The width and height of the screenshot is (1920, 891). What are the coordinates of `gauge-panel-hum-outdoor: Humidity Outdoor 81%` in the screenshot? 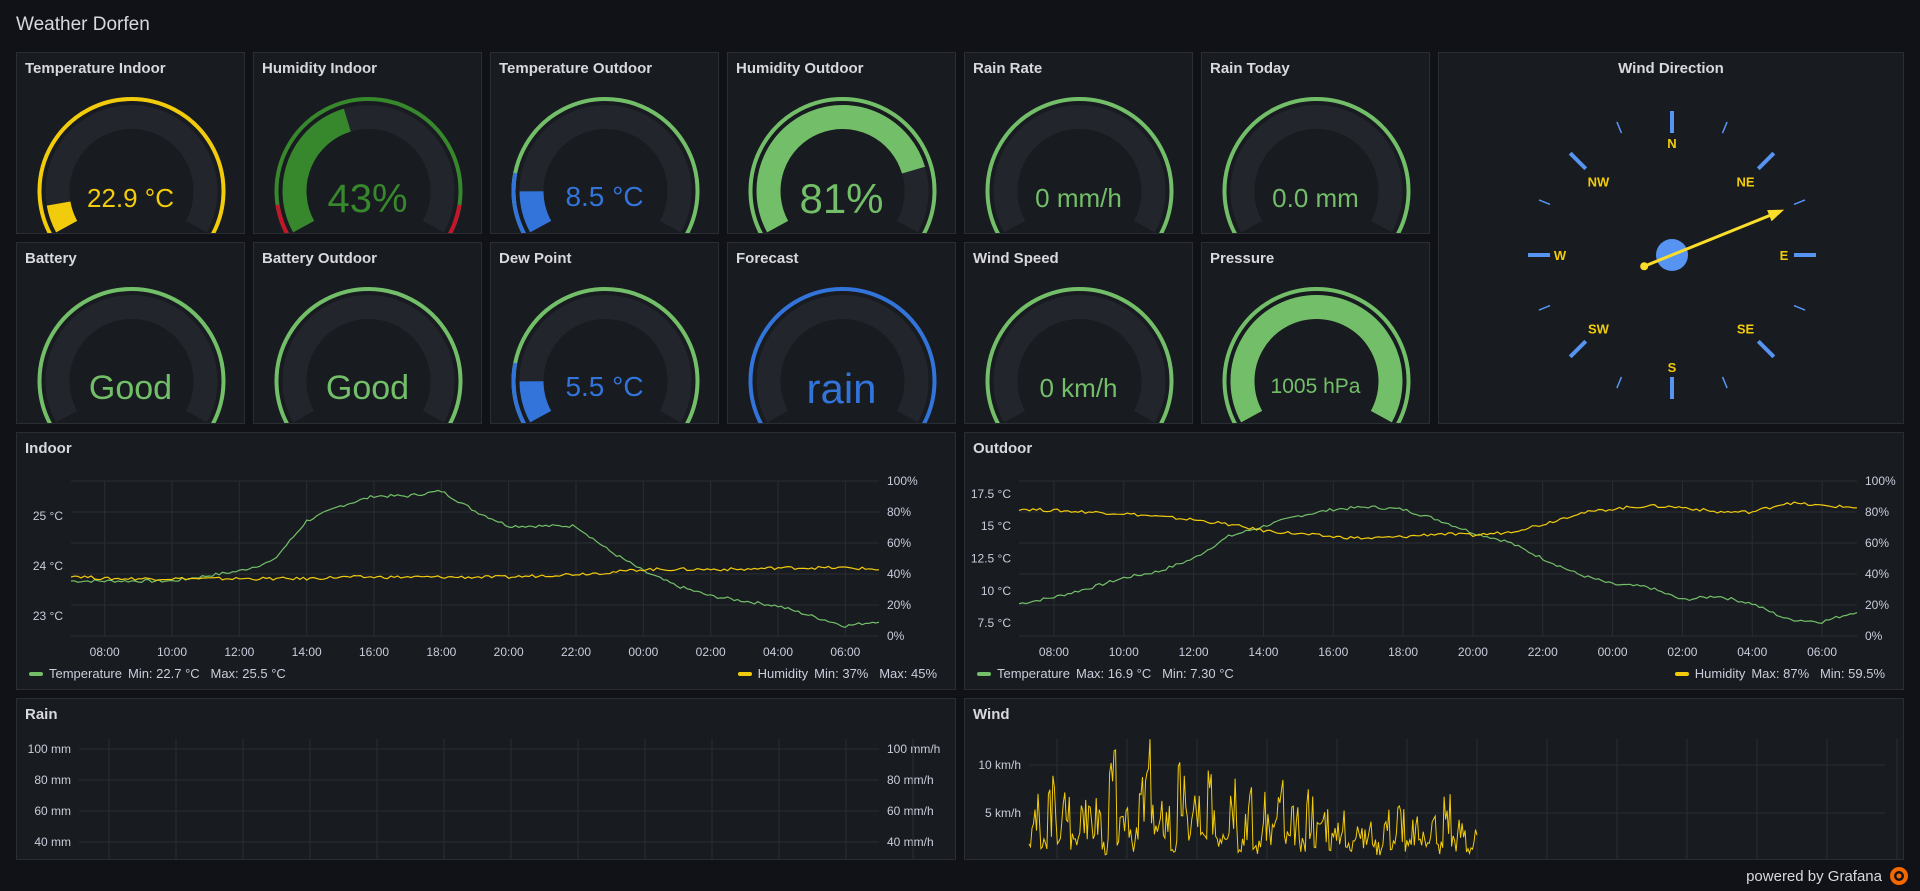 It's located at (841, 143).